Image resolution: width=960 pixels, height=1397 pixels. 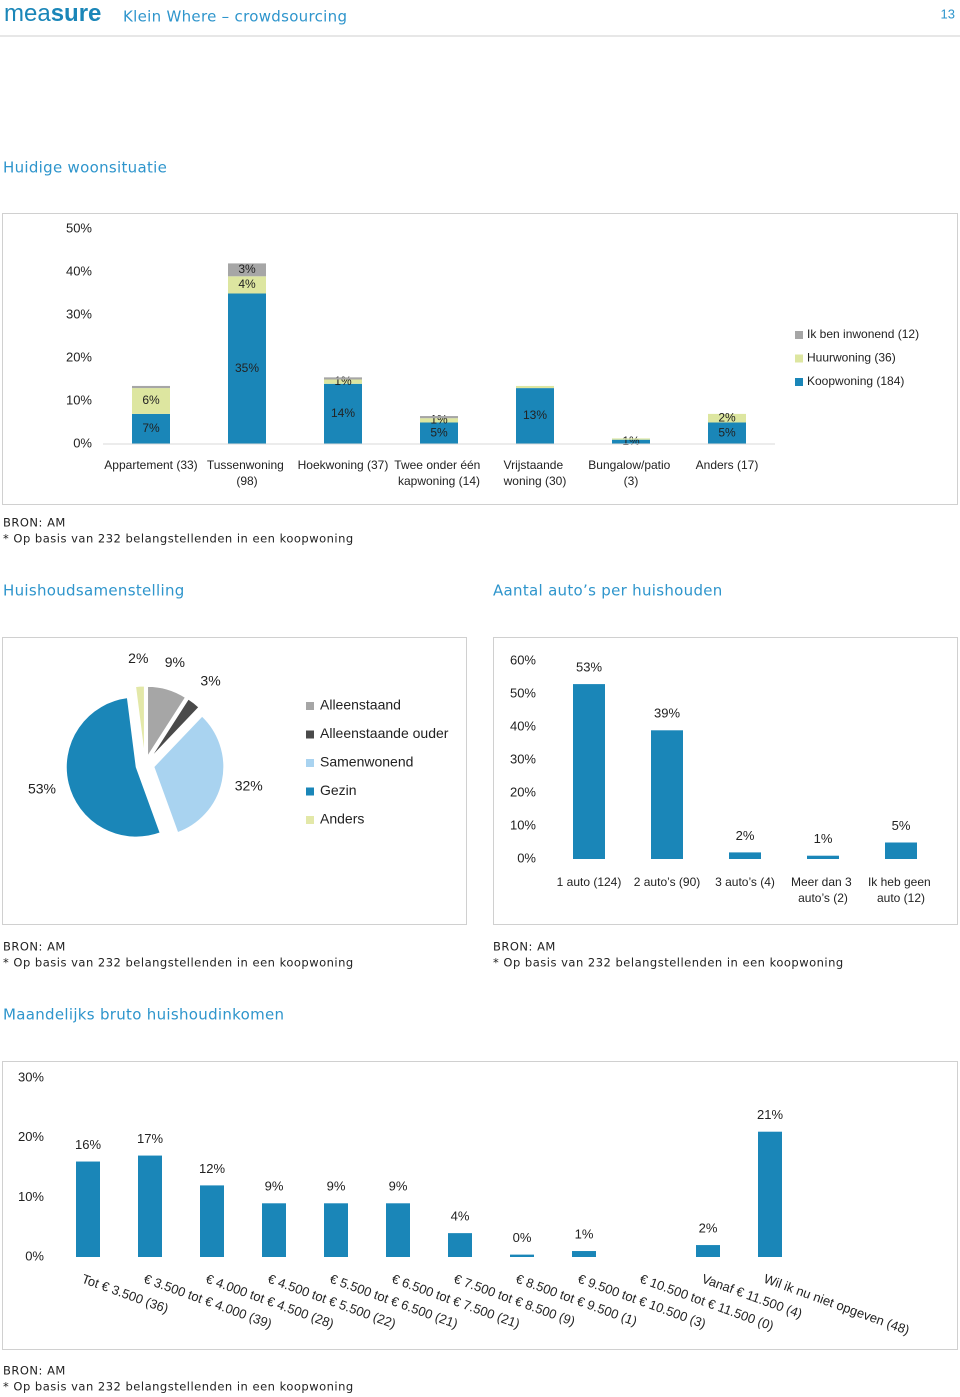 What do you see at coordinates (42, 789) in the screenshot?
I see `data-label: 53%` at bounding box center [42, 789].